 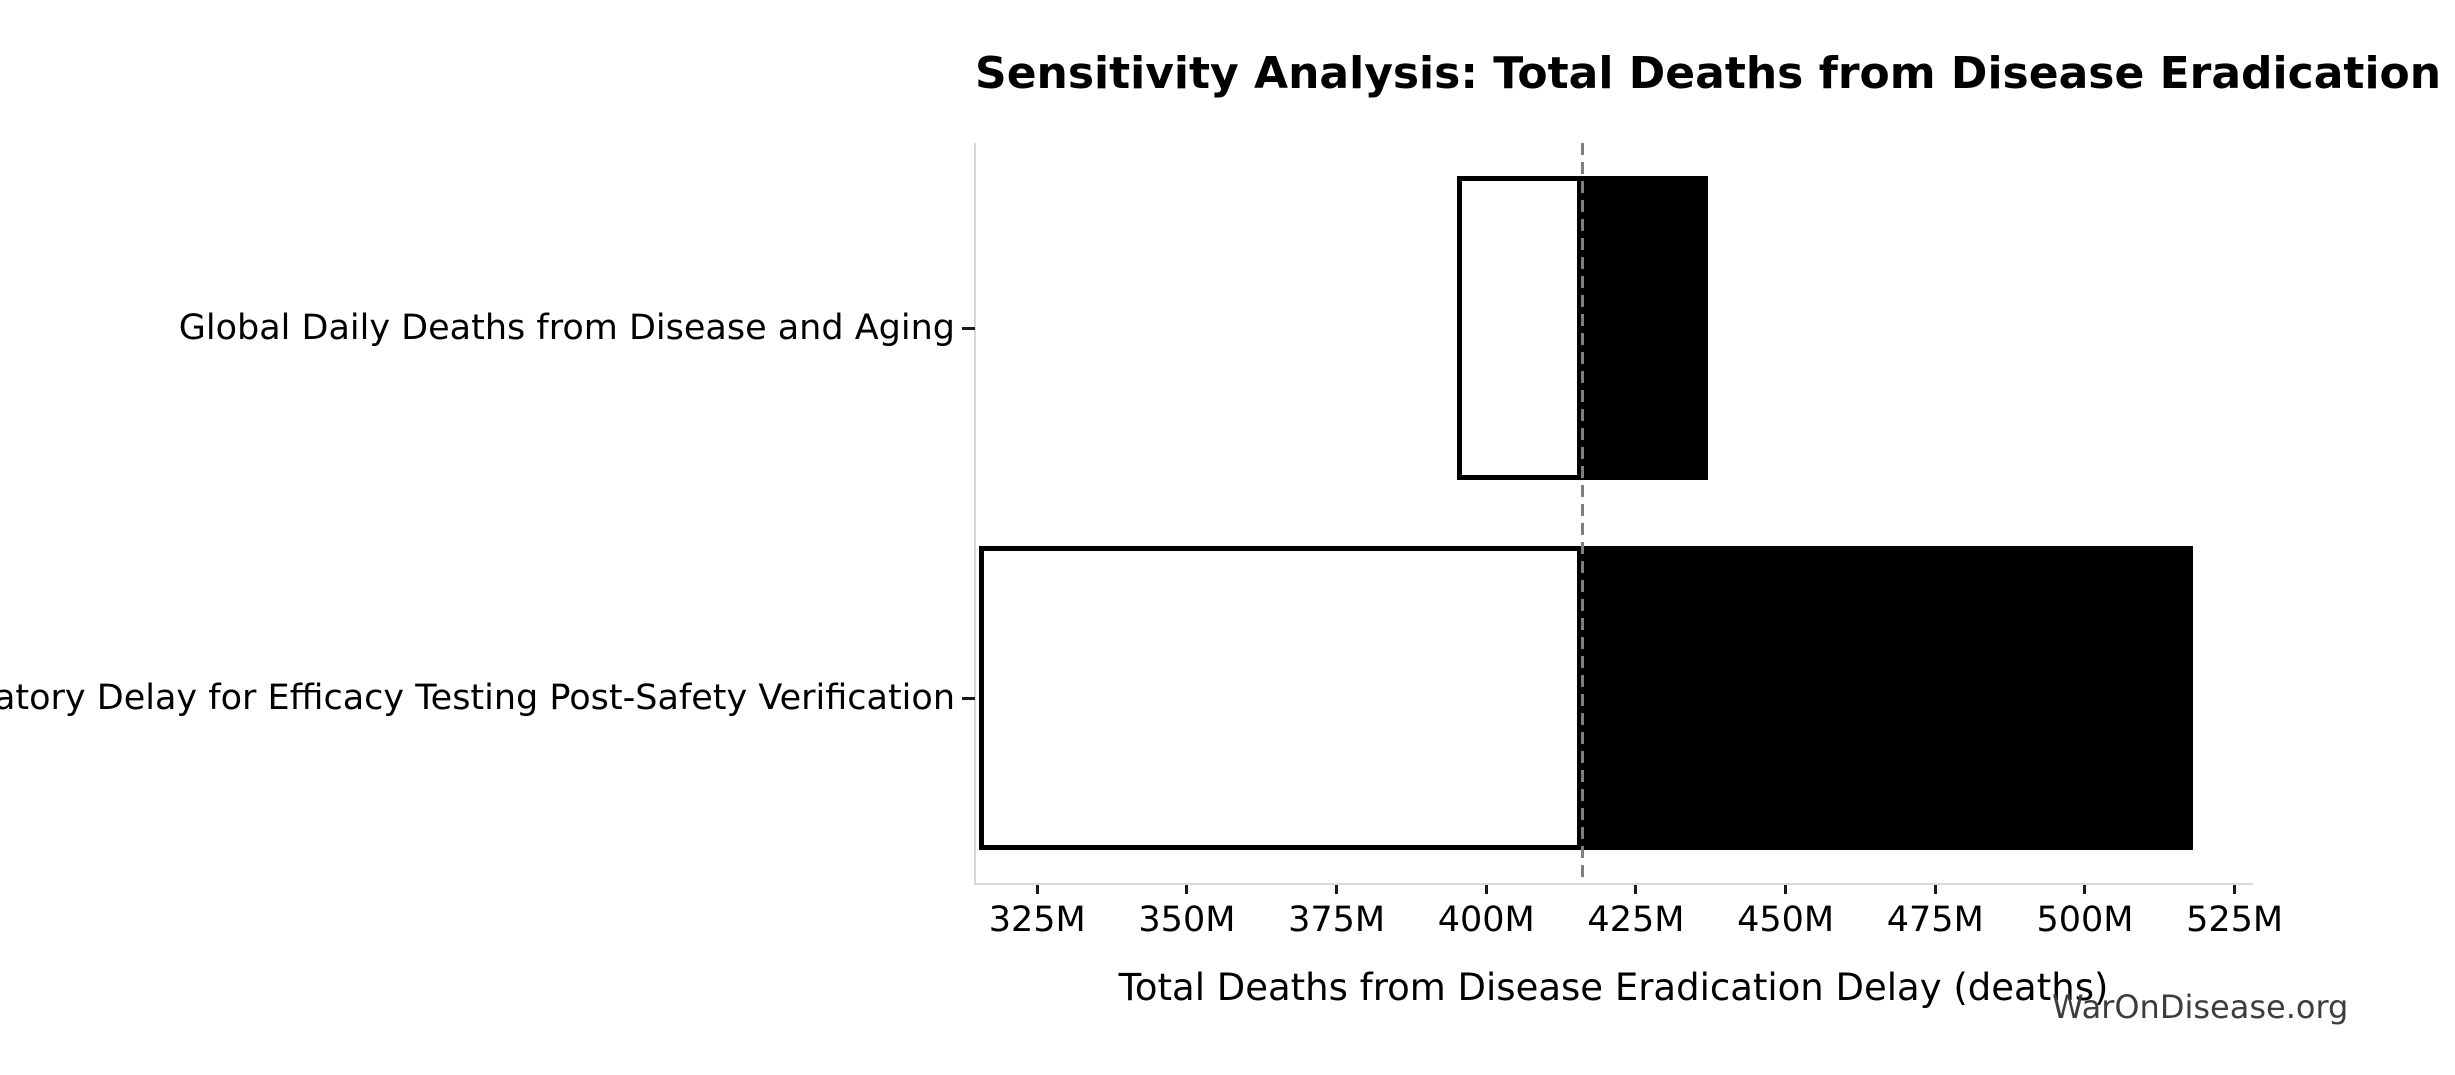 I want to click on x-axis-tick-label: 525M, so click(x=2235, y=920).